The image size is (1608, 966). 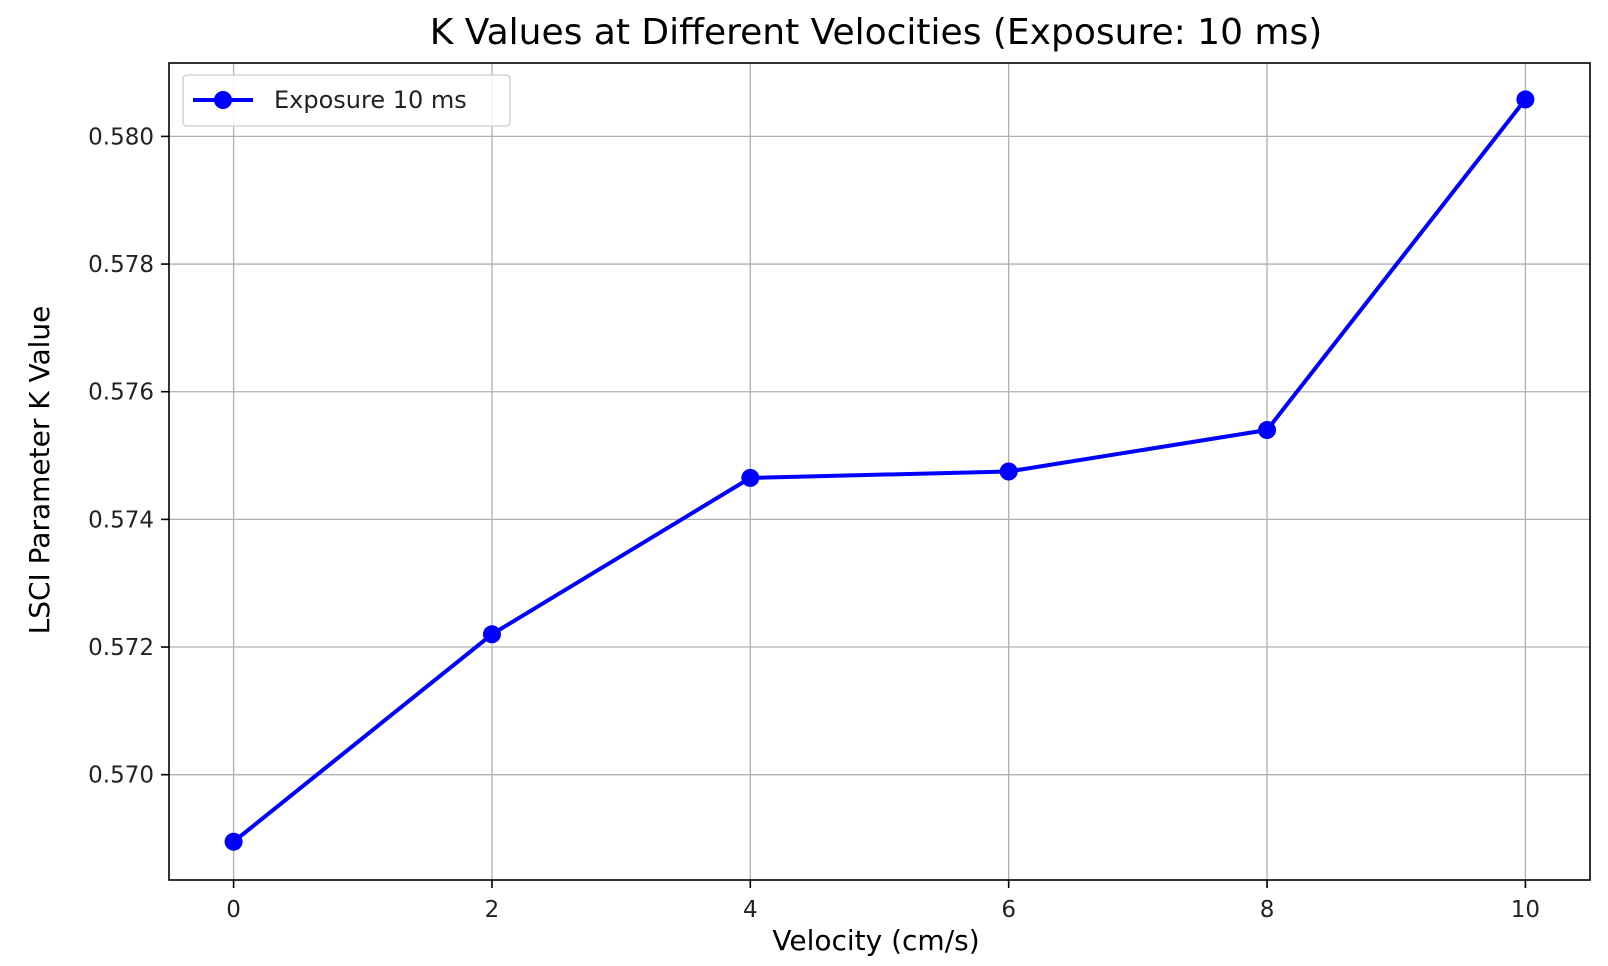 I want to click on legend-entry-label: Exposure 10 ms, so click(x=370, y=100).